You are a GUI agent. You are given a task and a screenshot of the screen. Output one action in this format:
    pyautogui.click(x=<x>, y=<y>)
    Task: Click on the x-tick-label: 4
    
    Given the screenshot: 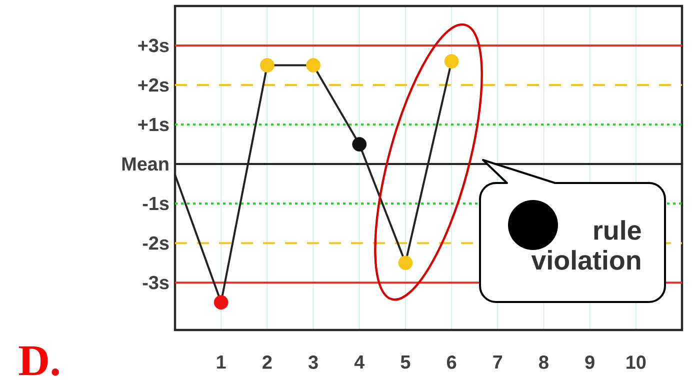 What is the action you would take?
    pyautogui.click(x=359, y=362)
    